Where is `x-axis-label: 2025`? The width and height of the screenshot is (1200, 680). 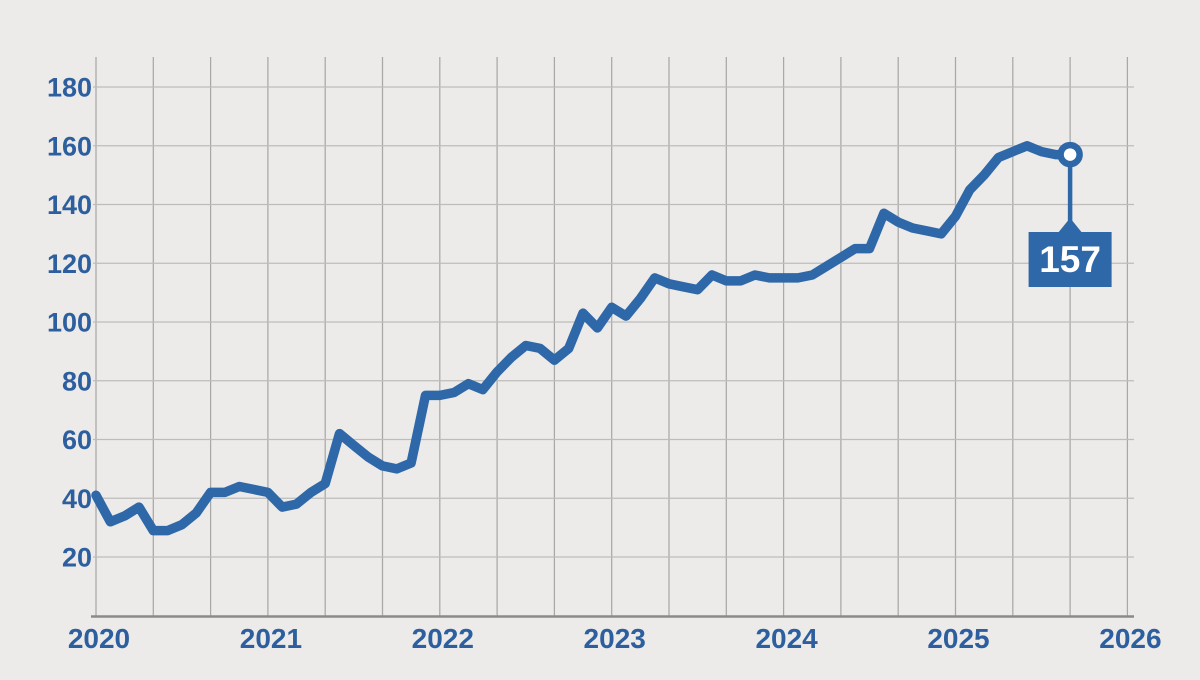 x-axis-label: 2025 is located at coordinates (958, 638).